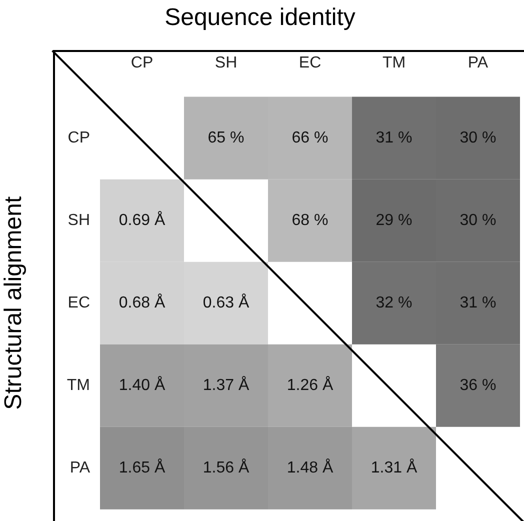 The height and width of the screenshot is (521, 524). Describe the element at coordinates (226, 137) in the screenshot. I see `data-label: 65 %` at that location.